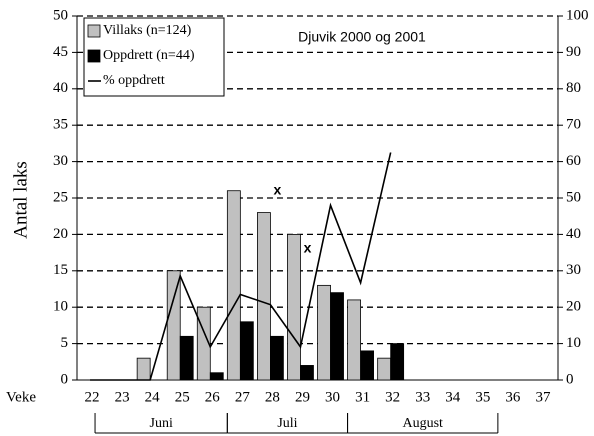 The height and width of the screenshot is (436, 594). I want to click on legend-box, so click(154, 57).